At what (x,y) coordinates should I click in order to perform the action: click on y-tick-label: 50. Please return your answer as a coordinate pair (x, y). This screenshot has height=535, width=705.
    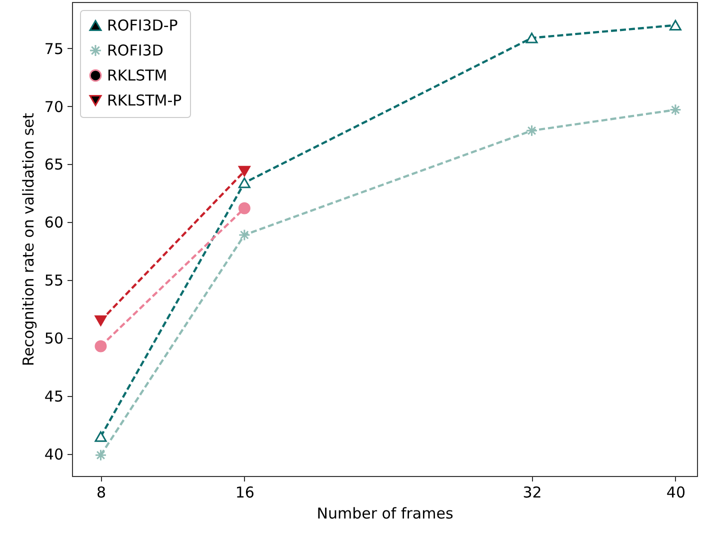
    Looking at the image, I should click on (54, 339).